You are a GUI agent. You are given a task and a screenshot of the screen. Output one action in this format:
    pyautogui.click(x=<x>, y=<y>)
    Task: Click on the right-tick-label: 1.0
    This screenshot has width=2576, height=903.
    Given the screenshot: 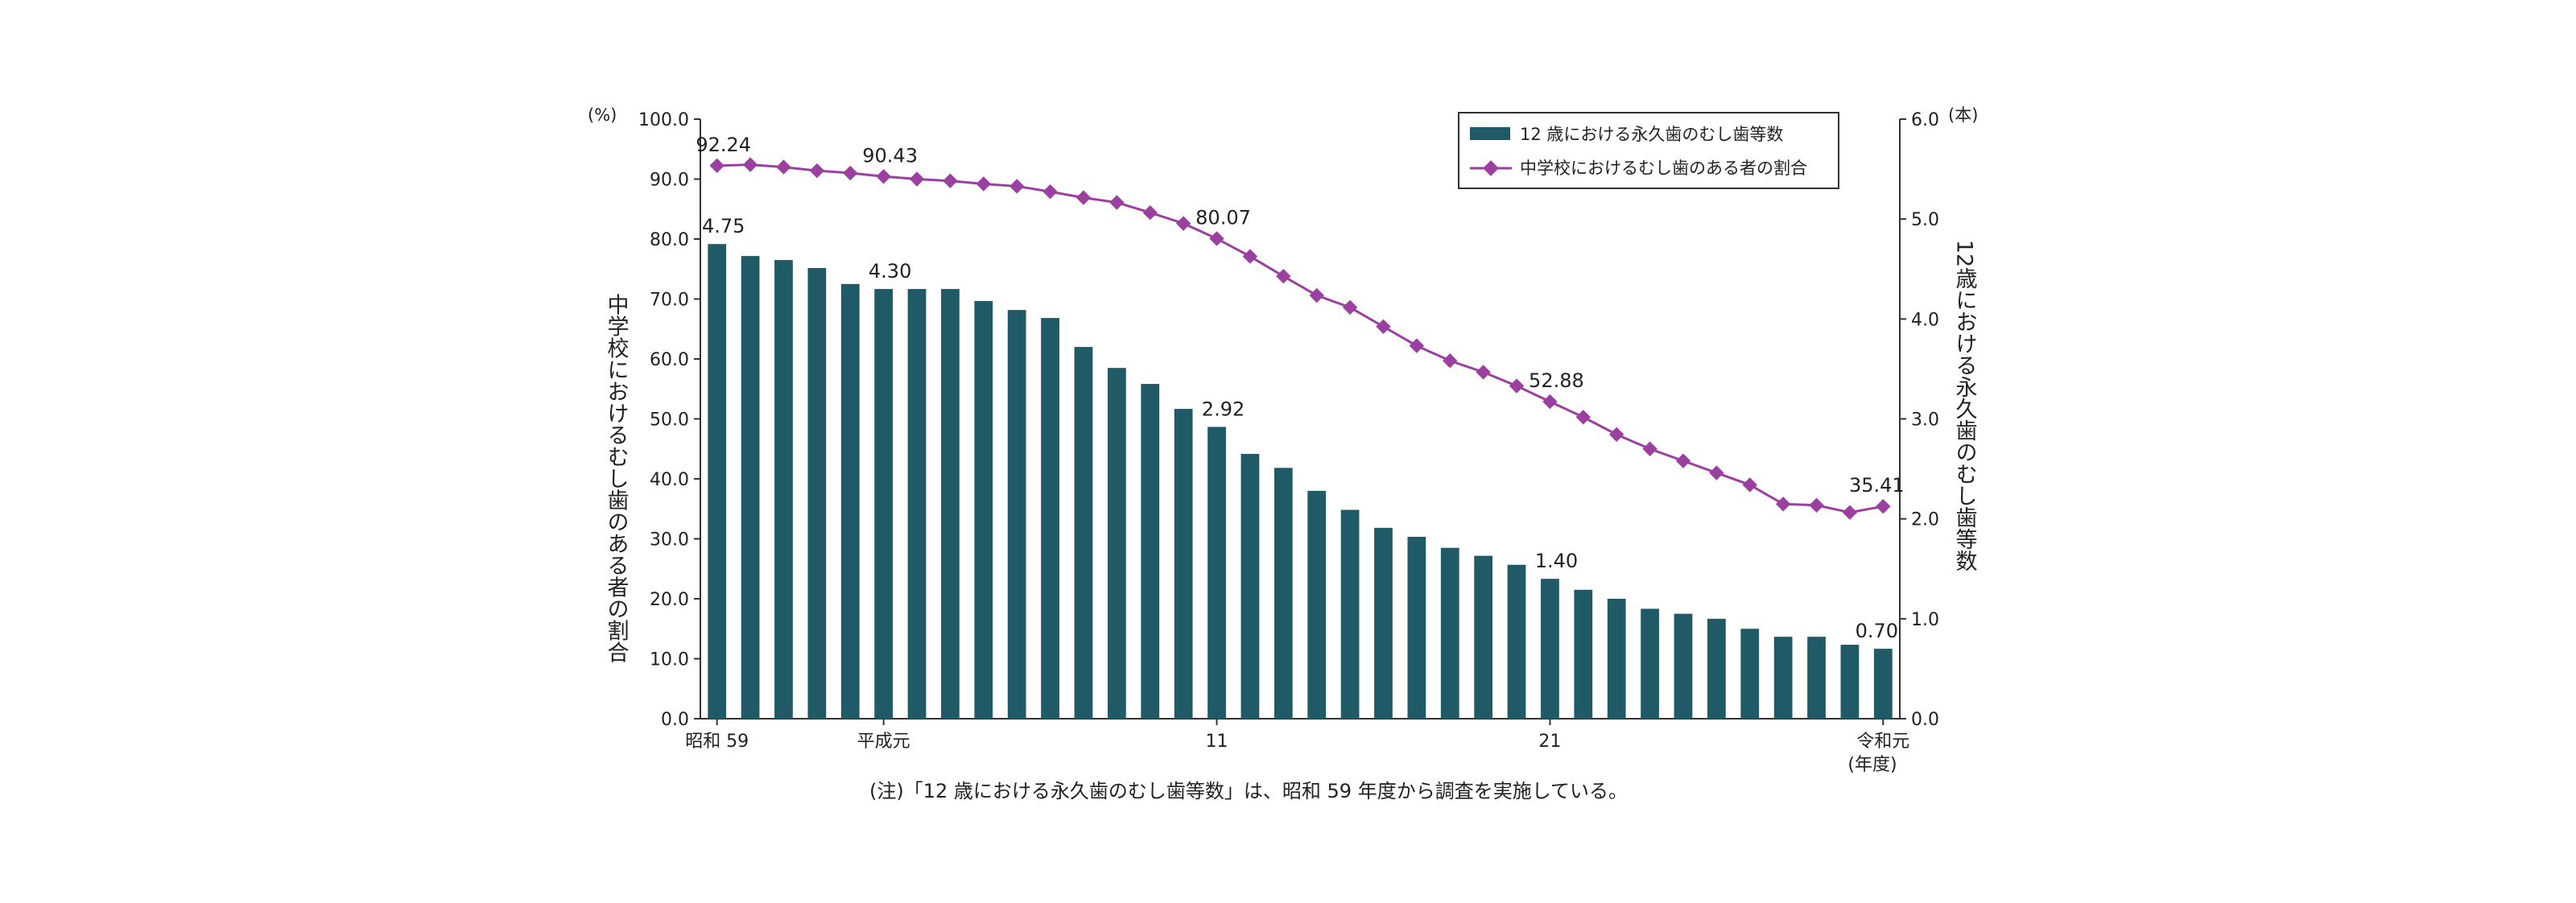 What is the action you would take?
    pyautogui.click(x=1925, y=620)
    